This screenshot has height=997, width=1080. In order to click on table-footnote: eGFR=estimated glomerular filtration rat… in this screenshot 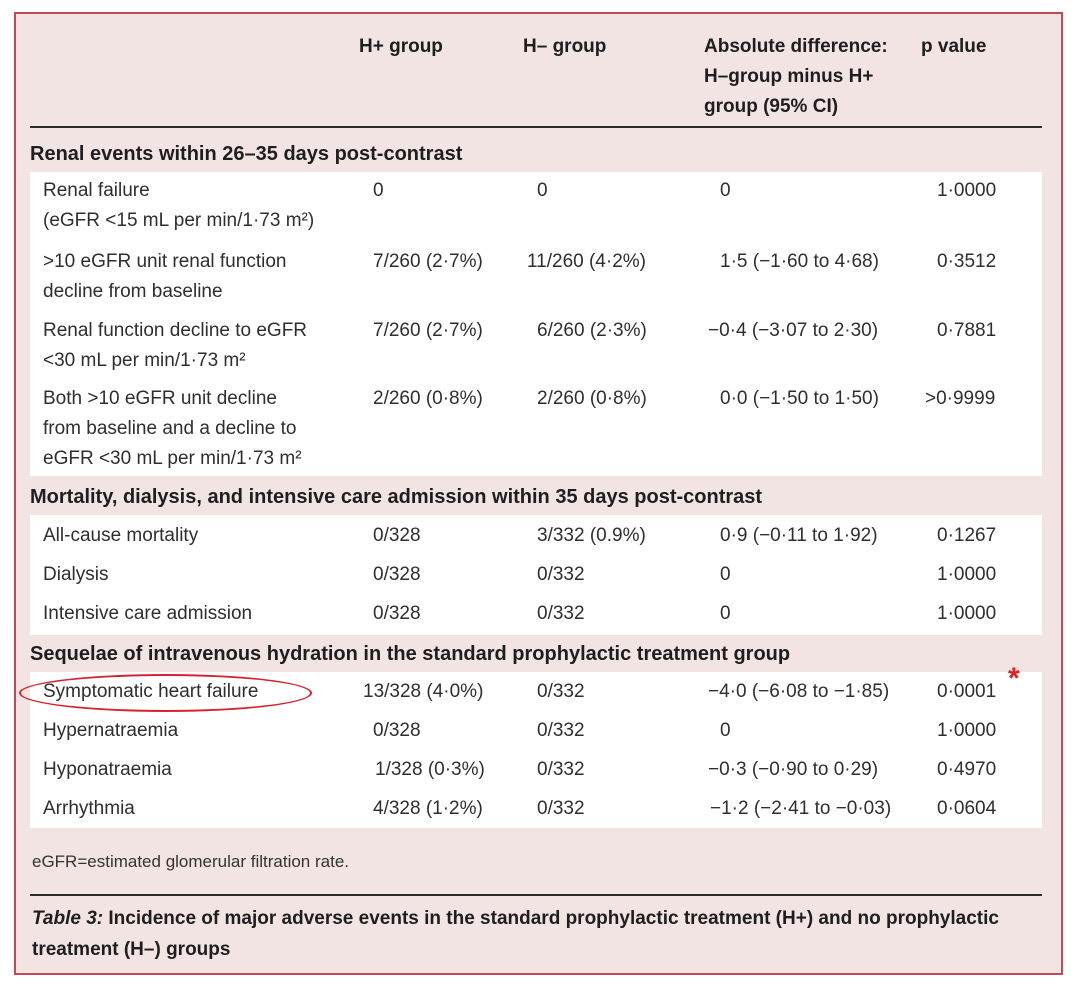, I will do `click(190, 861)`.